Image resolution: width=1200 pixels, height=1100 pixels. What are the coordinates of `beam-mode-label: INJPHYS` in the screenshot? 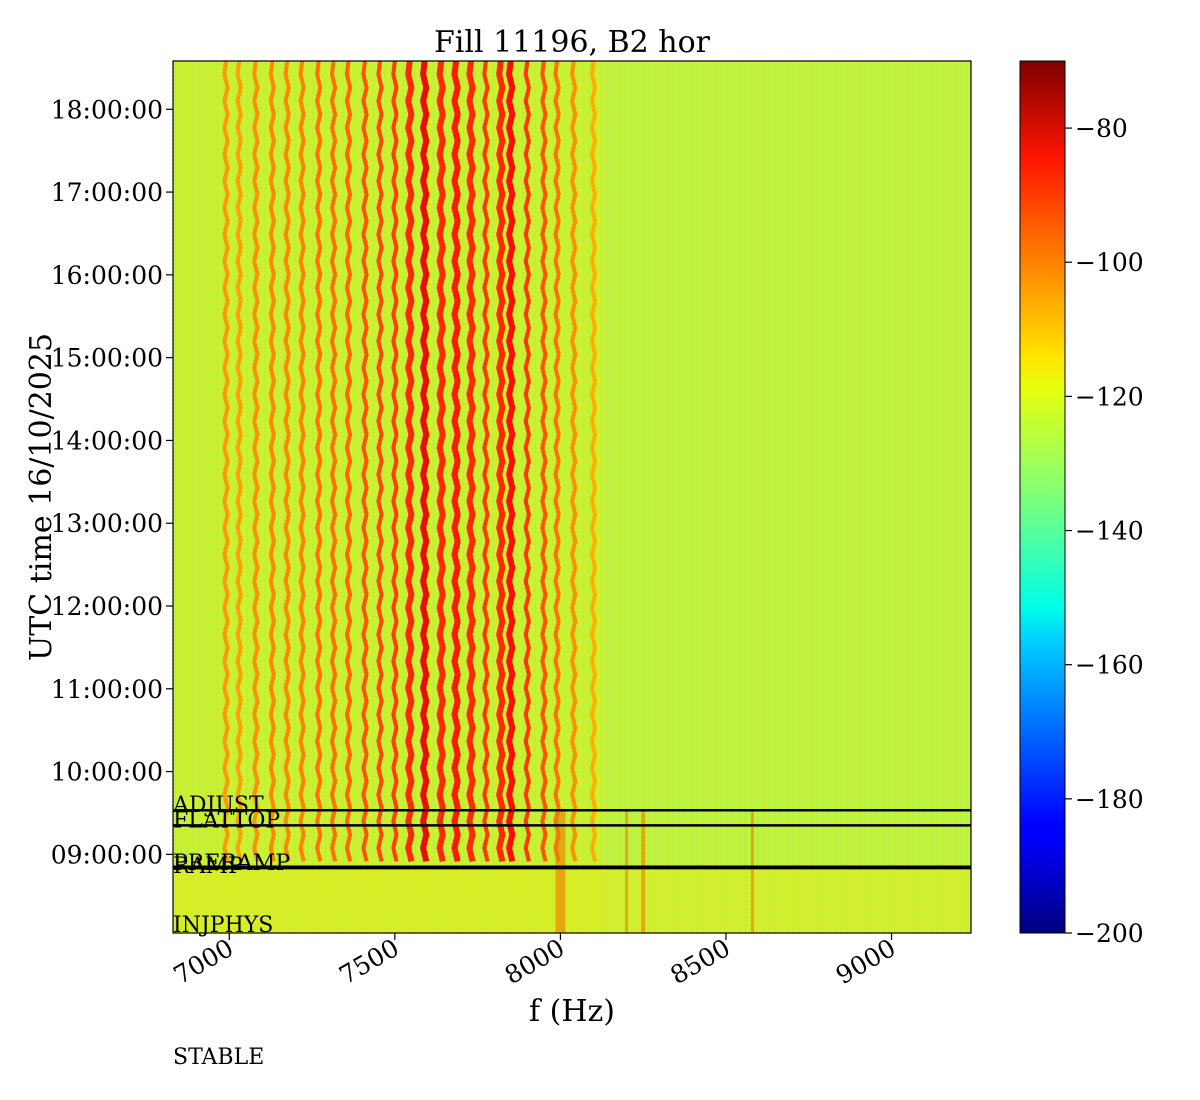 It's located at (223, 925).